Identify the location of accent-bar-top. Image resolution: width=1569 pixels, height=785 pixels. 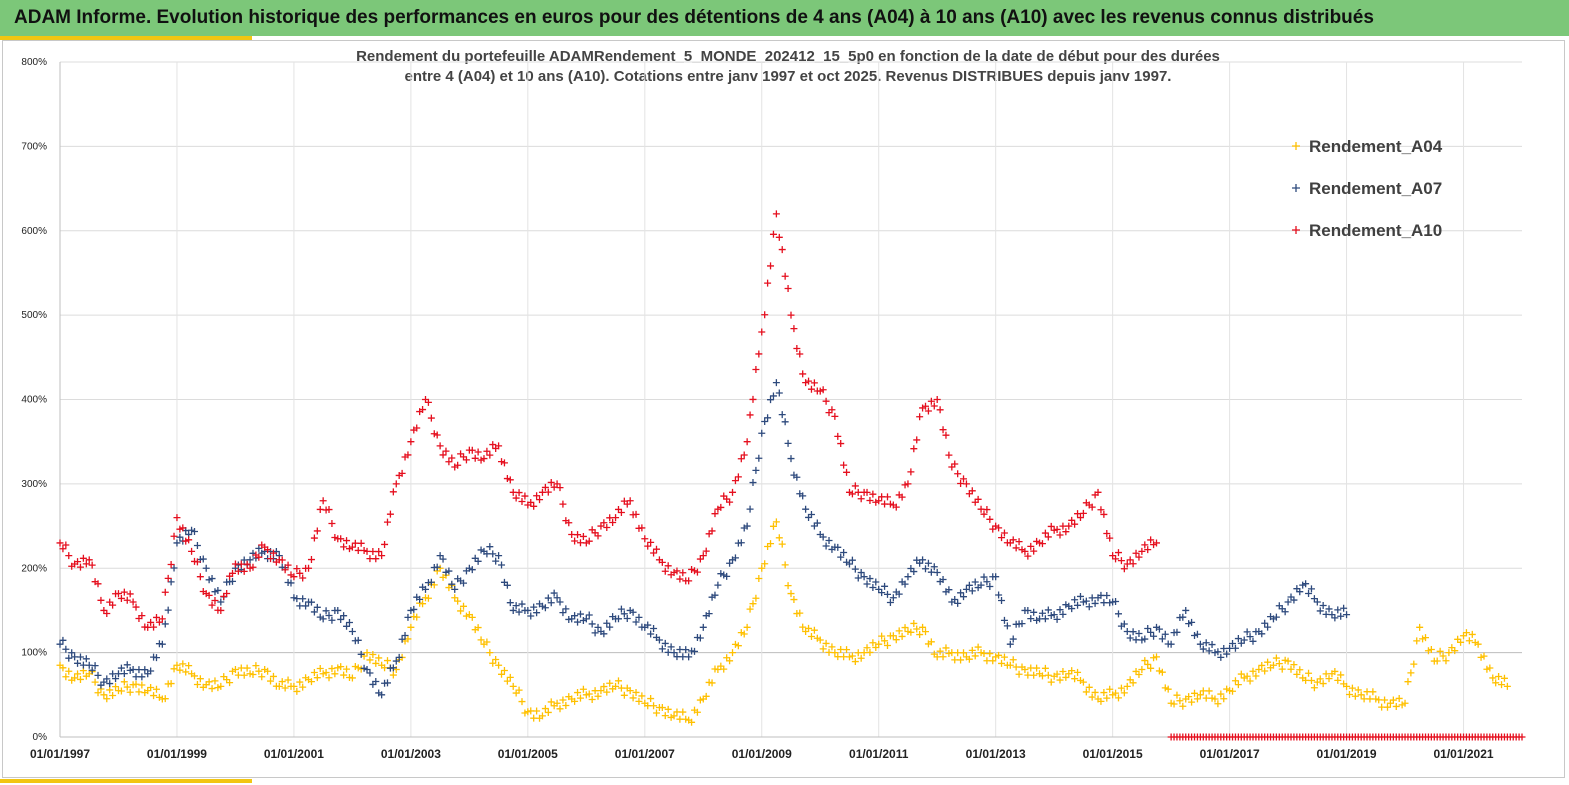
(126, 38).